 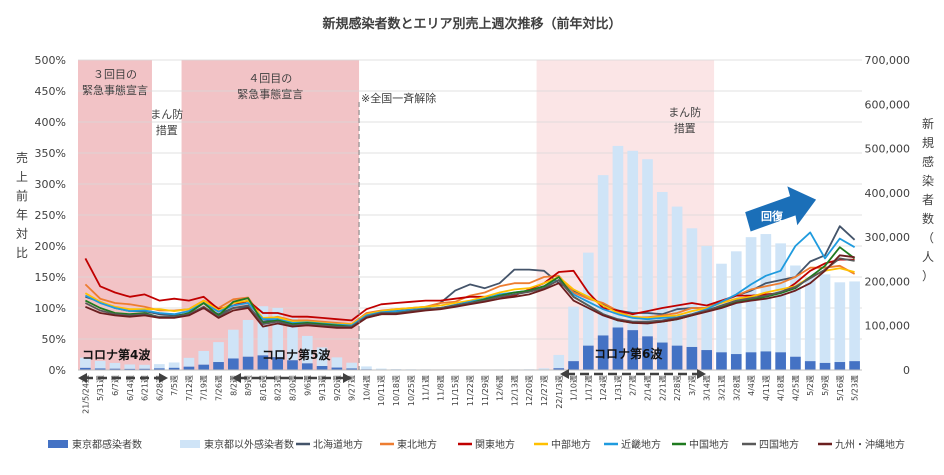 I want to click on x-tick-label: 11/15週, so click(x=455, y=390).